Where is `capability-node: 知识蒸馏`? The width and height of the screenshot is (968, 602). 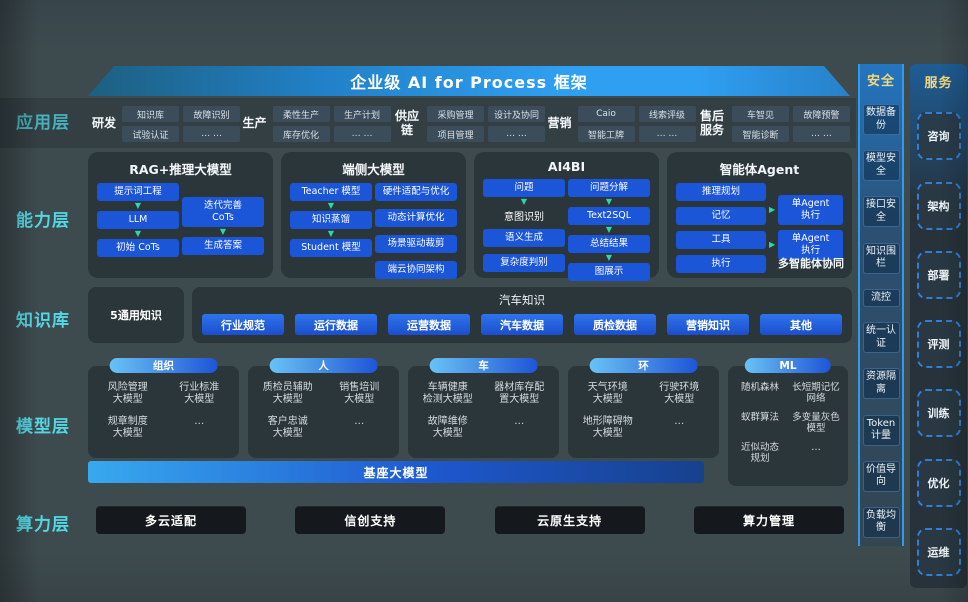 capability-node: 知识蒸馏 is located at coordinates (331, 219).